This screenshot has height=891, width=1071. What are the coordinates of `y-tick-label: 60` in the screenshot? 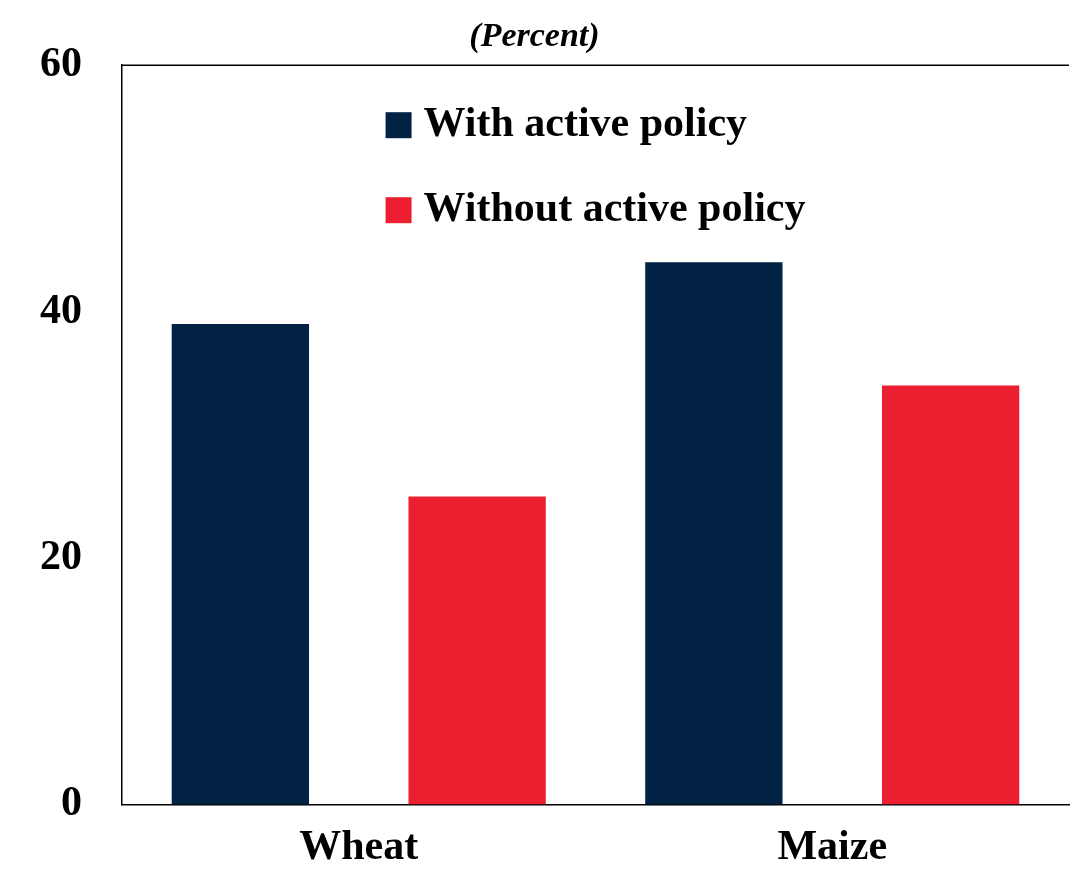 It's located at (61, 62).